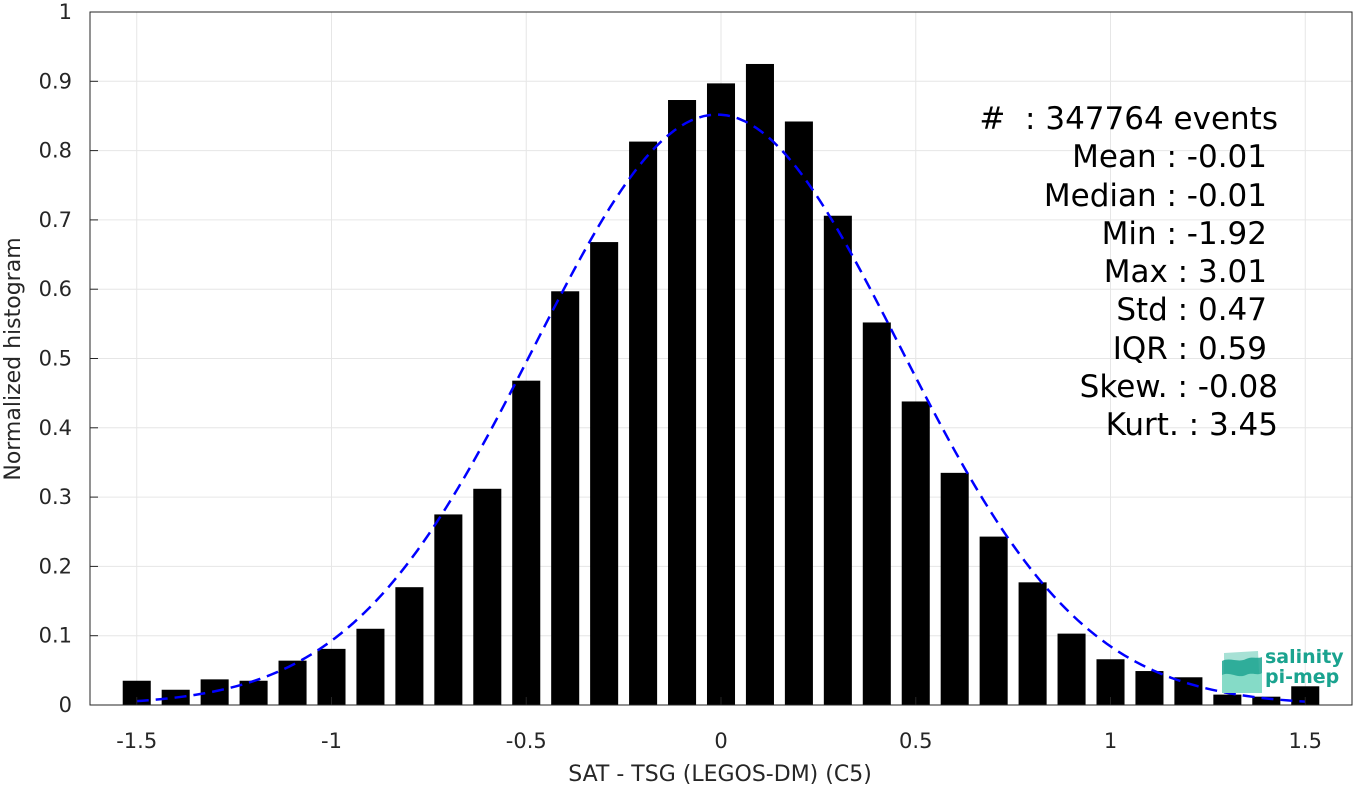 The image size is (1367, 785). What do you see at coordinates (526, 741) in the screenshot?
I see `x-tick-label: -0.5` at bounding box center [526, 741].